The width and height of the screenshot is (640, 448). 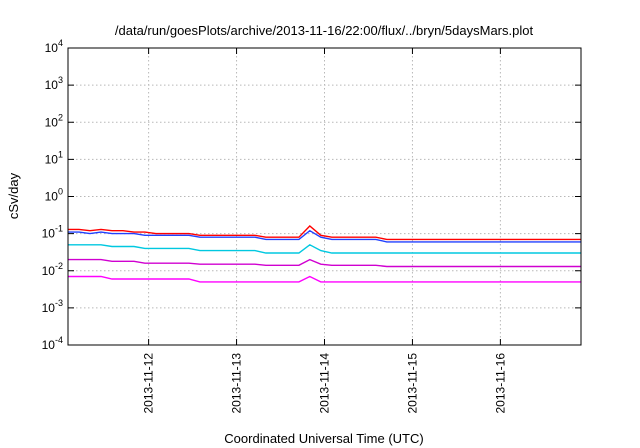 I want to click on y-tick-label: 10¹, so click(x=54, y=157).